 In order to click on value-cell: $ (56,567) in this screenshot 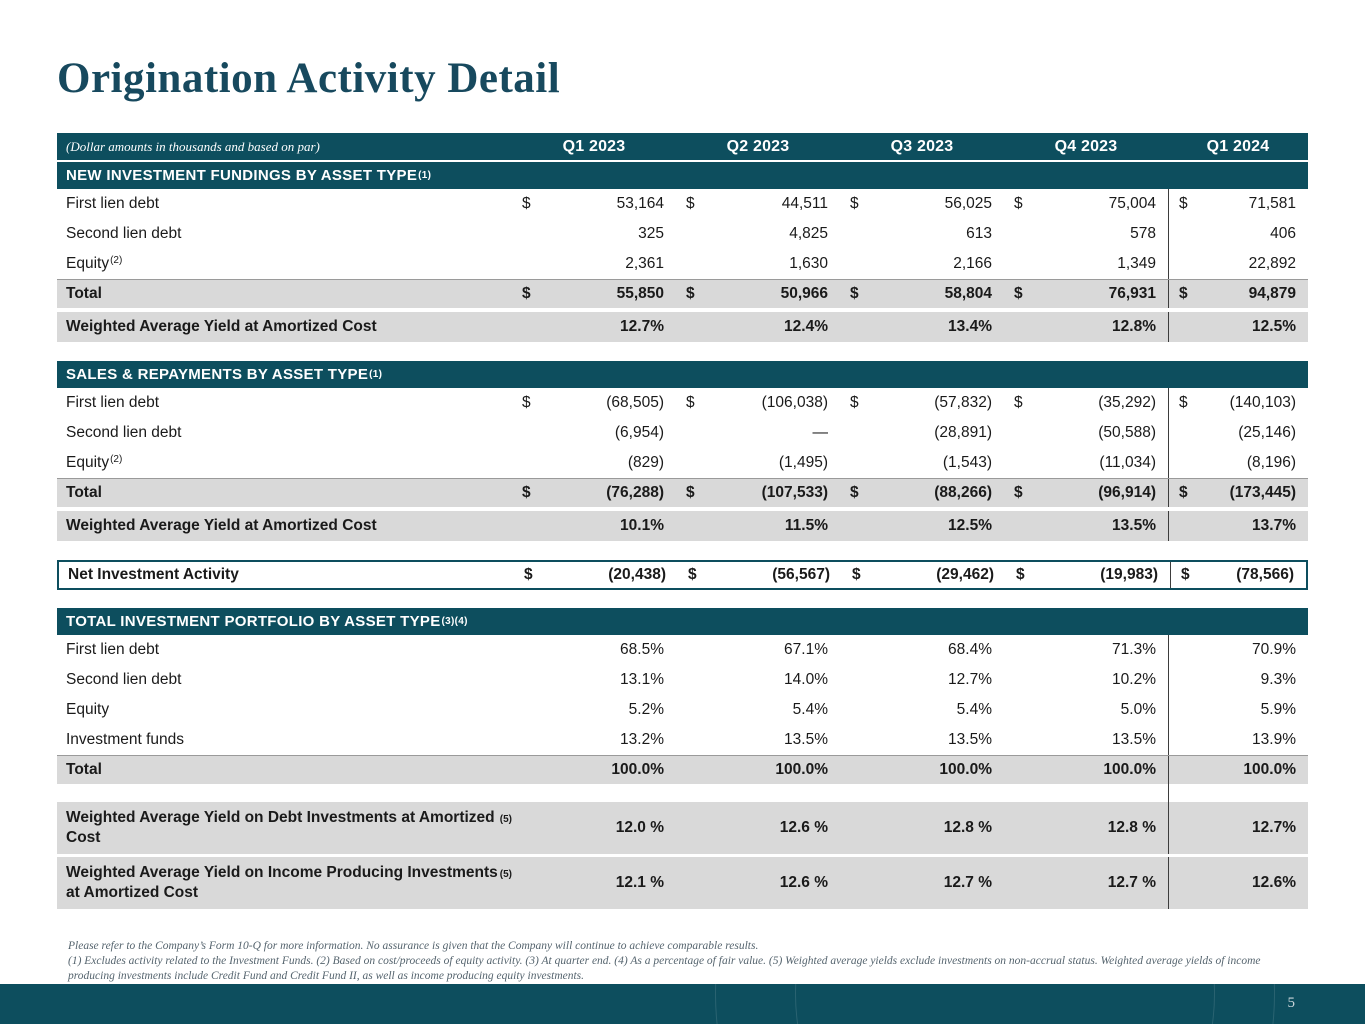, I will do `click(759, 574)`.